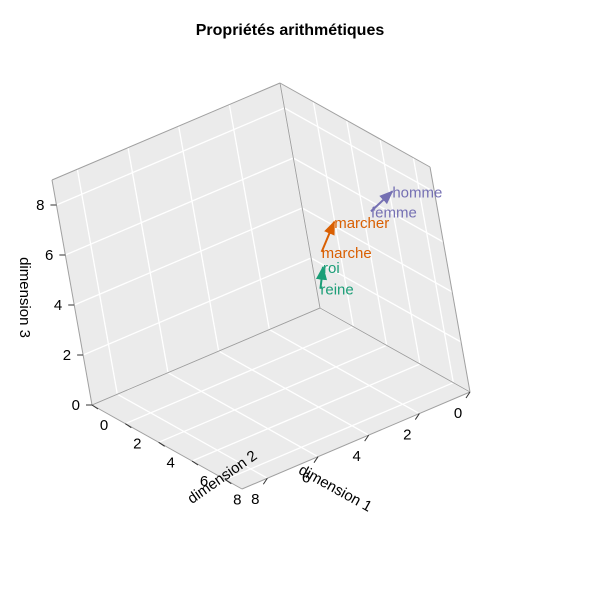  I want to click on top-edge-left, so click(166, 131).